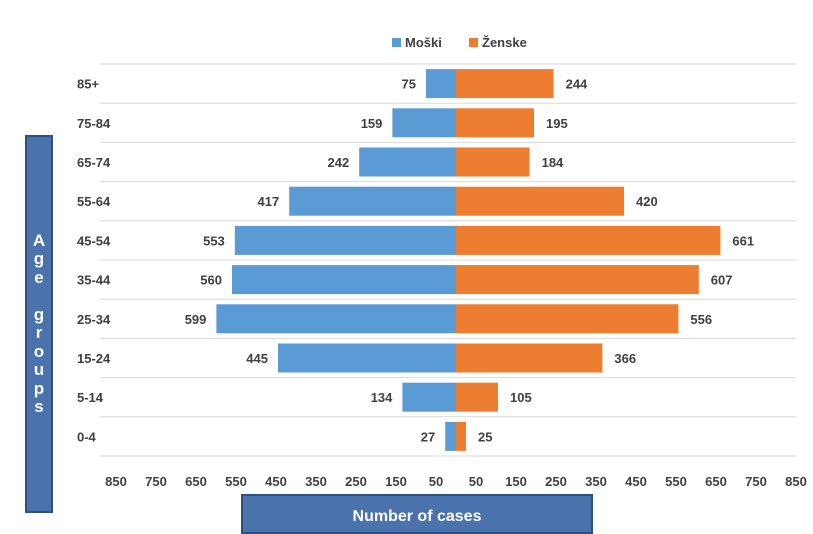 The image size is (813, 534). Describe the element at coordinates (39, 296) in the screenshot. I see `y-axis-title-char` at that location.